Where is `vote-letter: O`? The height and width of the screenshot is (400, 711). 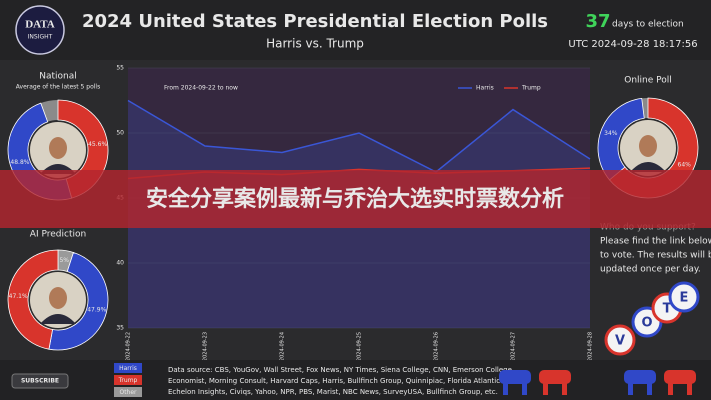
vote-letter: O is located at coordinates (646, 323).